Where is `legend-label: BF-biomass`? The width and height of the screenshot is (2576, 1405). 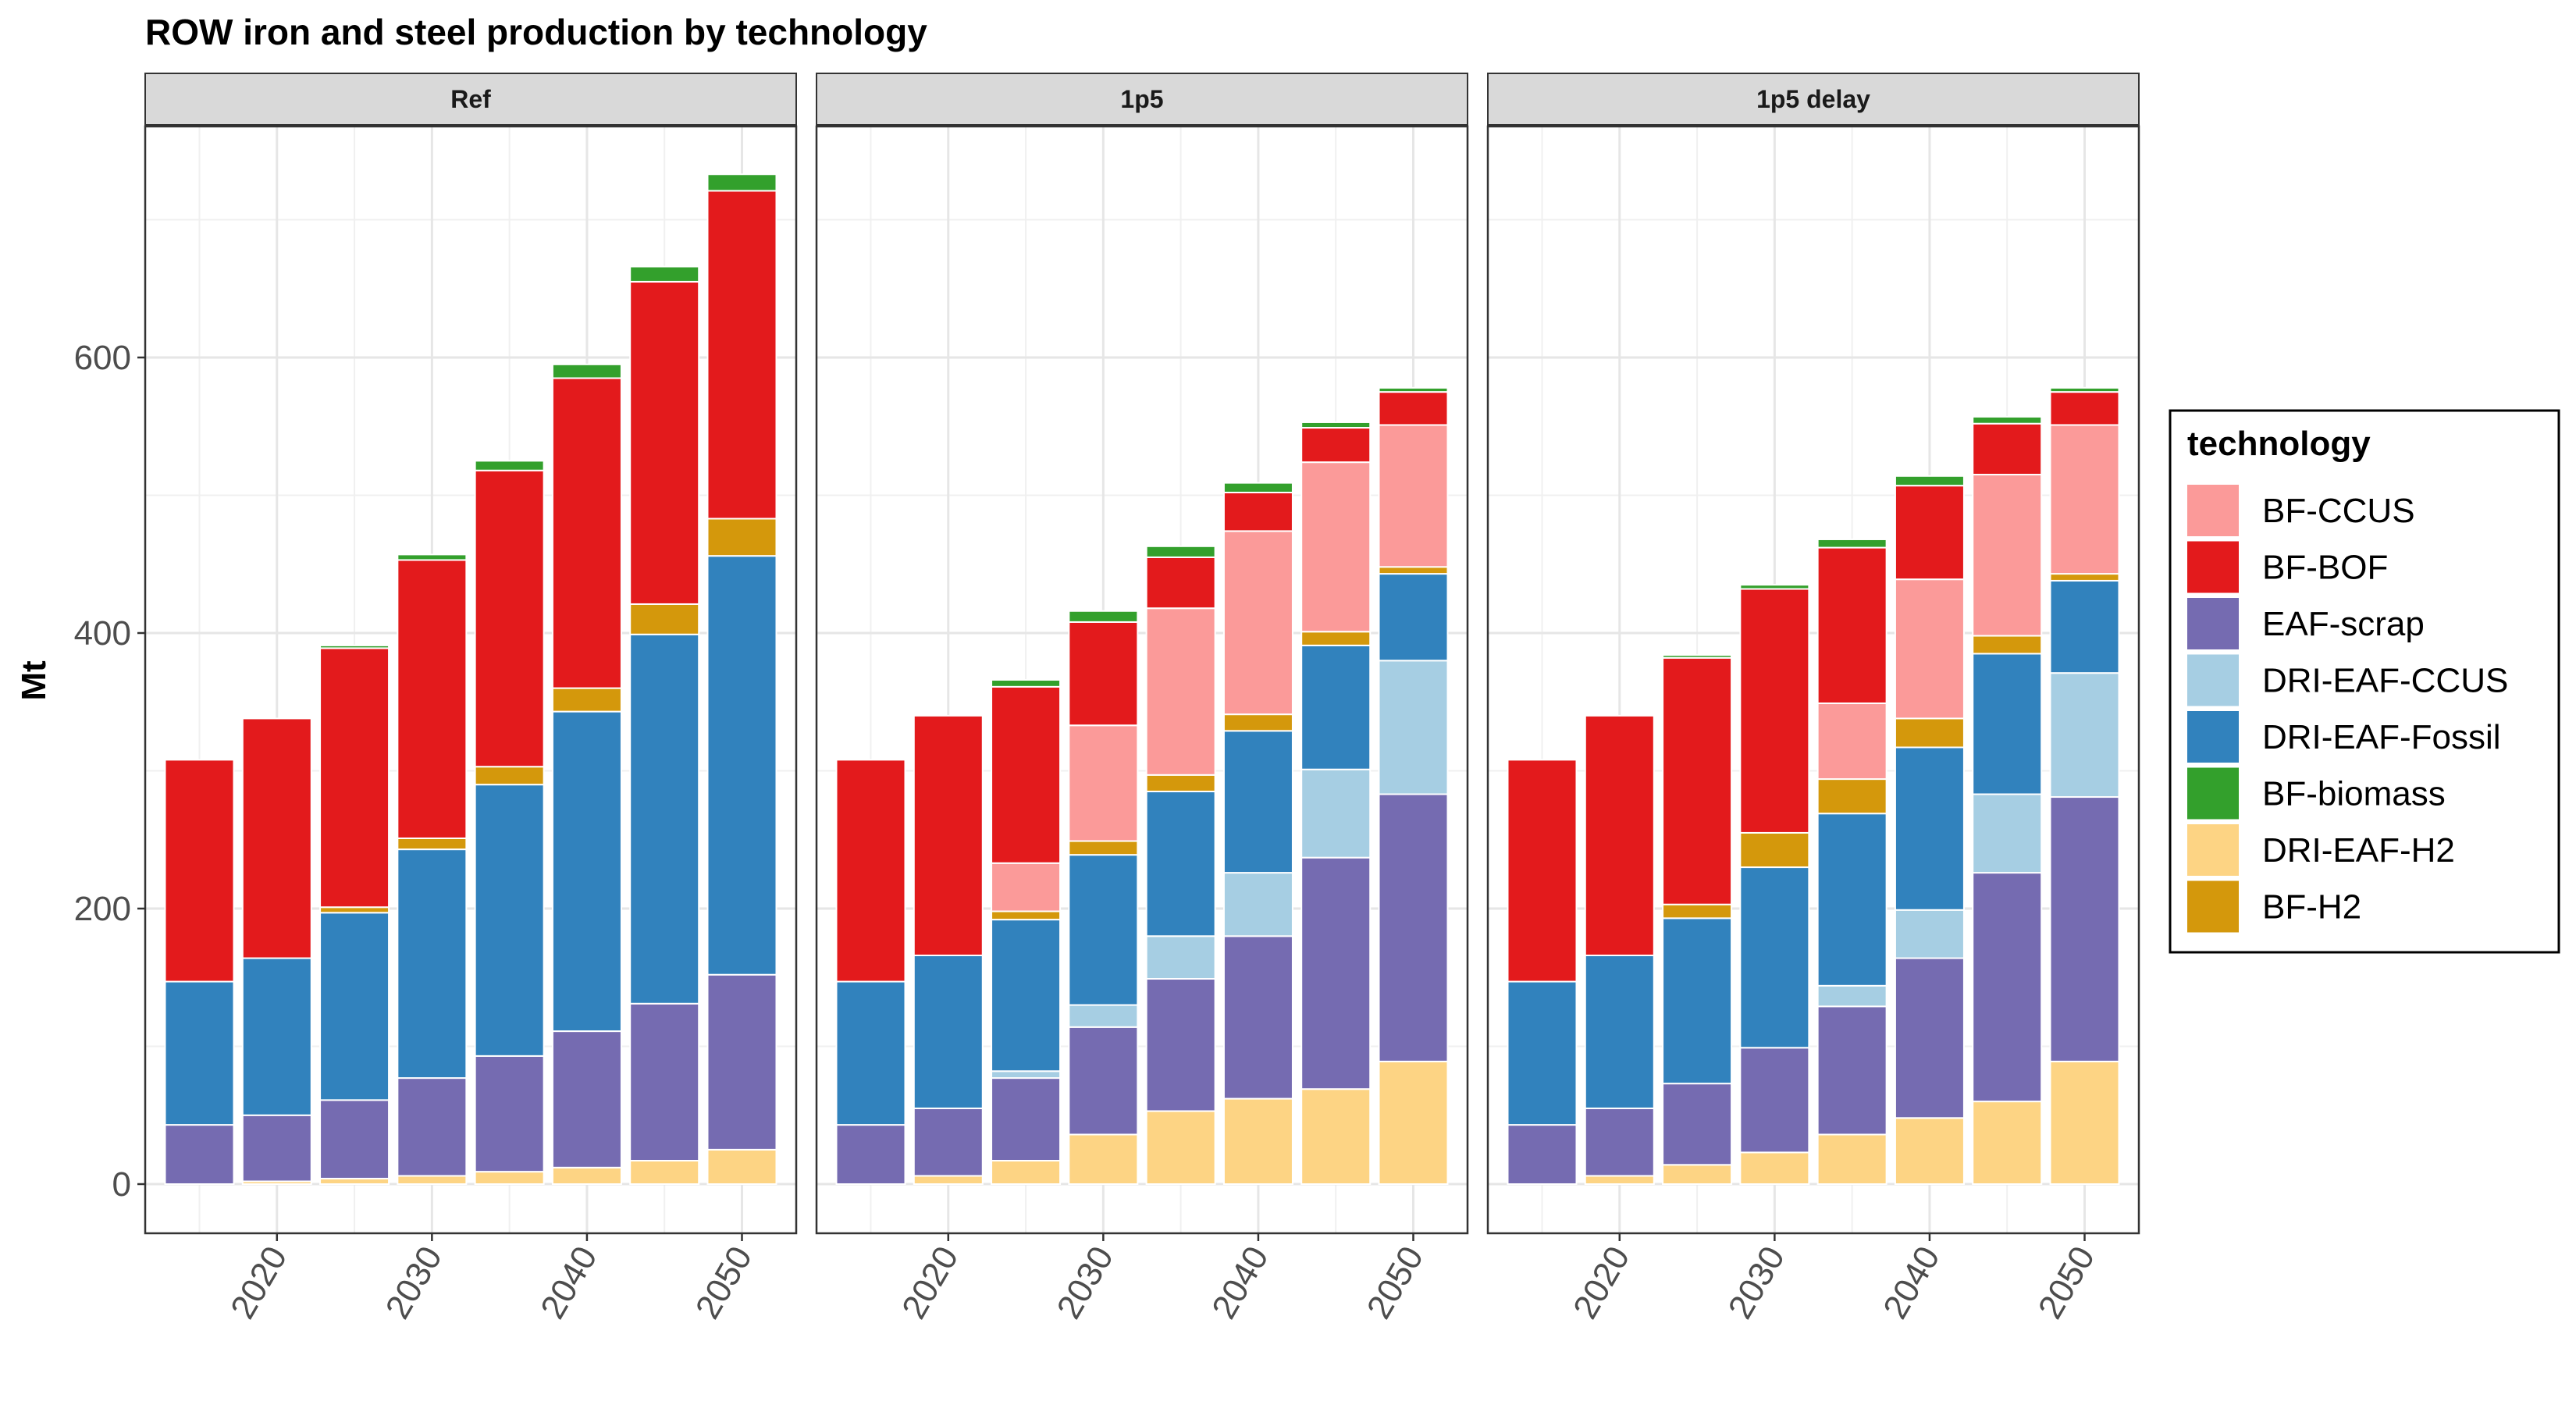
legend-label: BF-biomass is located at coordinates (2354, 794).